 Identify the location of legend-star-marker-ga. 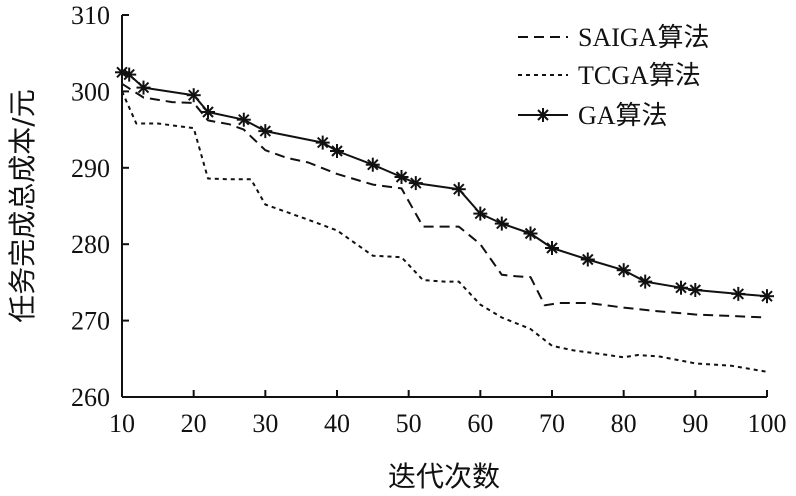
(543, 115).